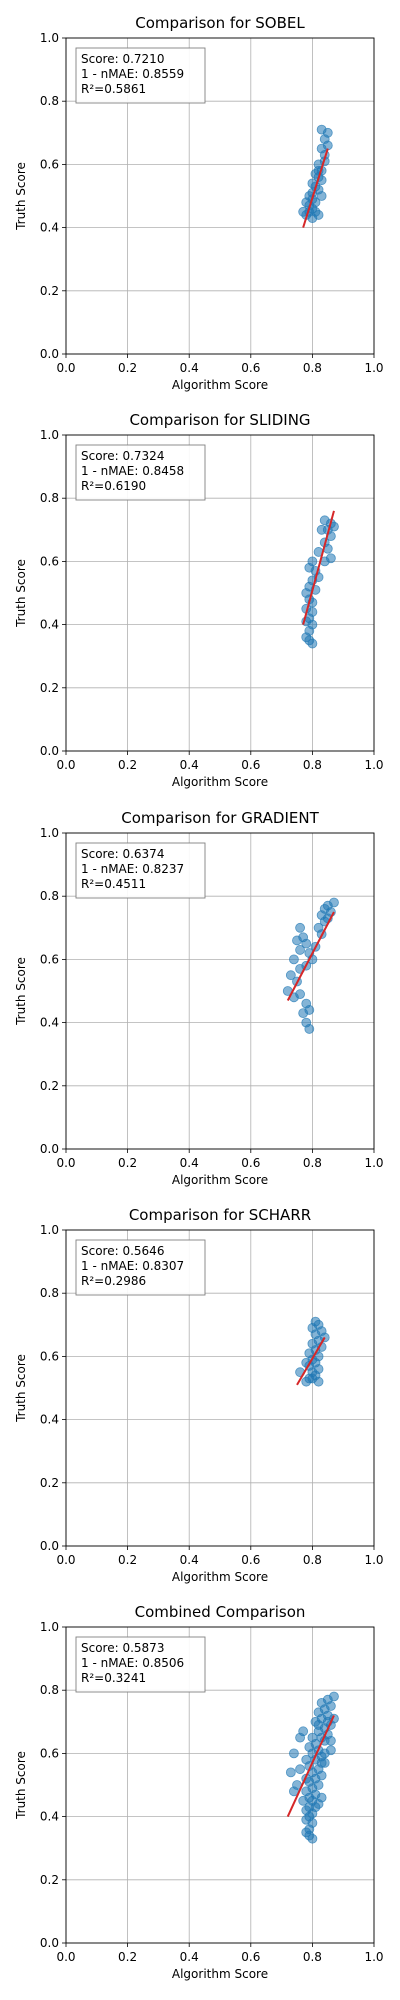  I want to click on stats-line: 1 - nMAE: 0.8307, so click(132, 1266).